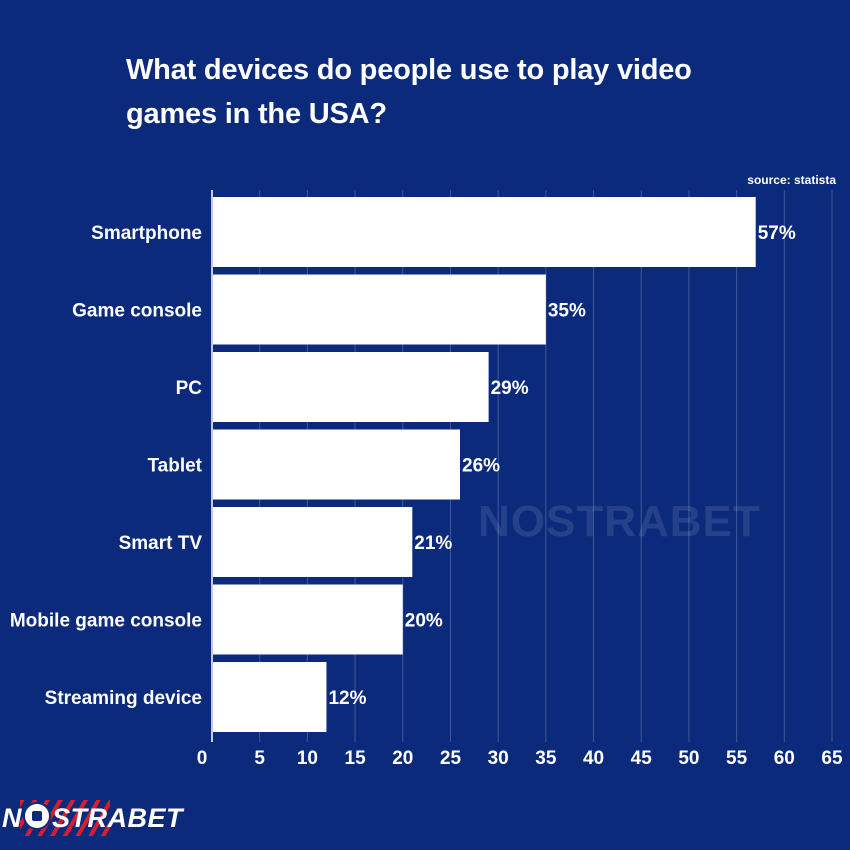  What do you see at coordinates (433, 543) in the screenshot?
I see `value-label: 21%` at bounding box center [433, 543].